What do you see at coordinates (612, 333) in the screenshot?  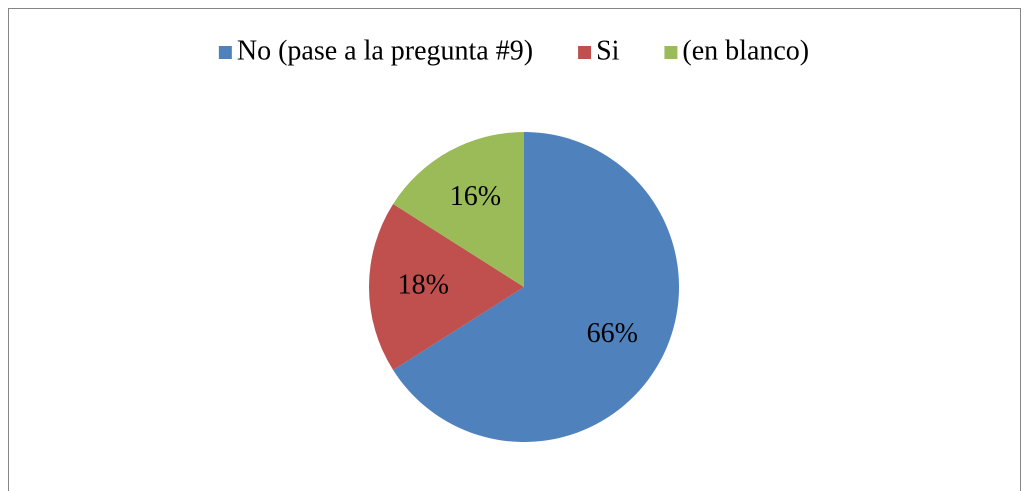 I see `data-label: 66%` at bounding box center [612, 333].